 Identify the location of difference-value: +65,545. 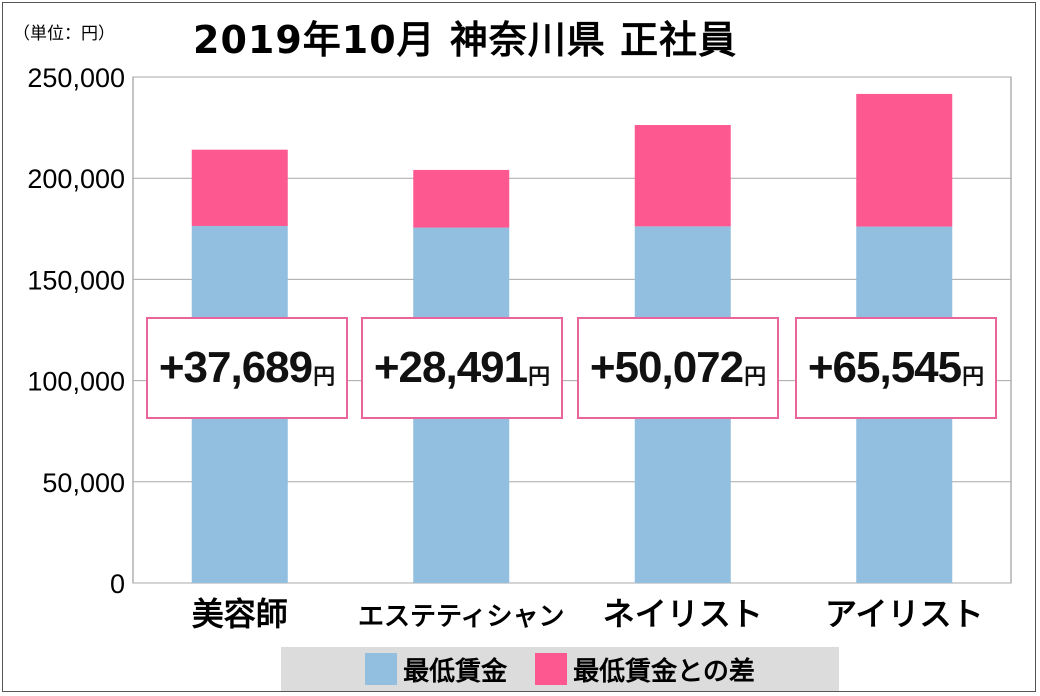
(884, 367).